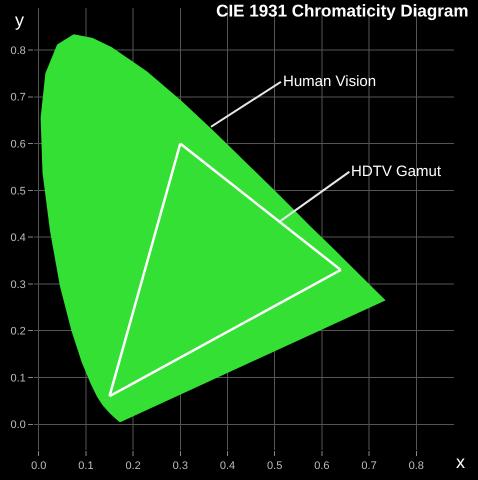 Image resolution: width=478 pixels, height=480 pixels. Describe the element at coordinates (18, 332) in the screenshot. I see `y-tick-label: 0.2` at that location.